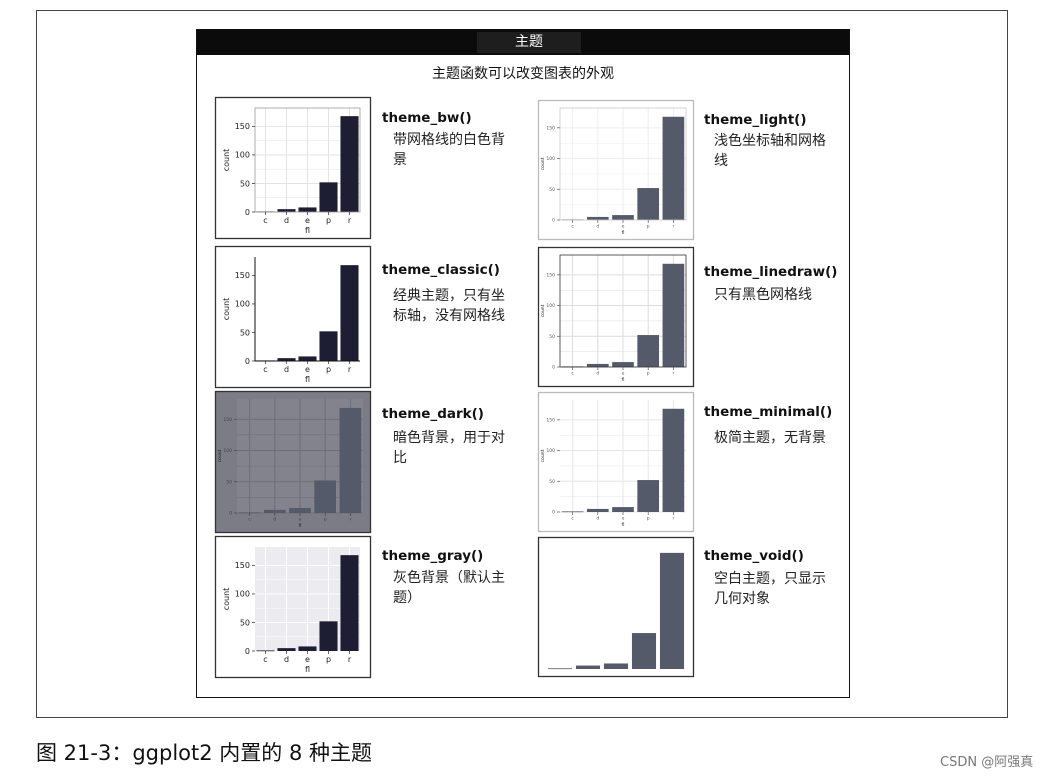  I want to click on theme-desc-void: 空白主题，只显示几何对象, so click(770, 589).